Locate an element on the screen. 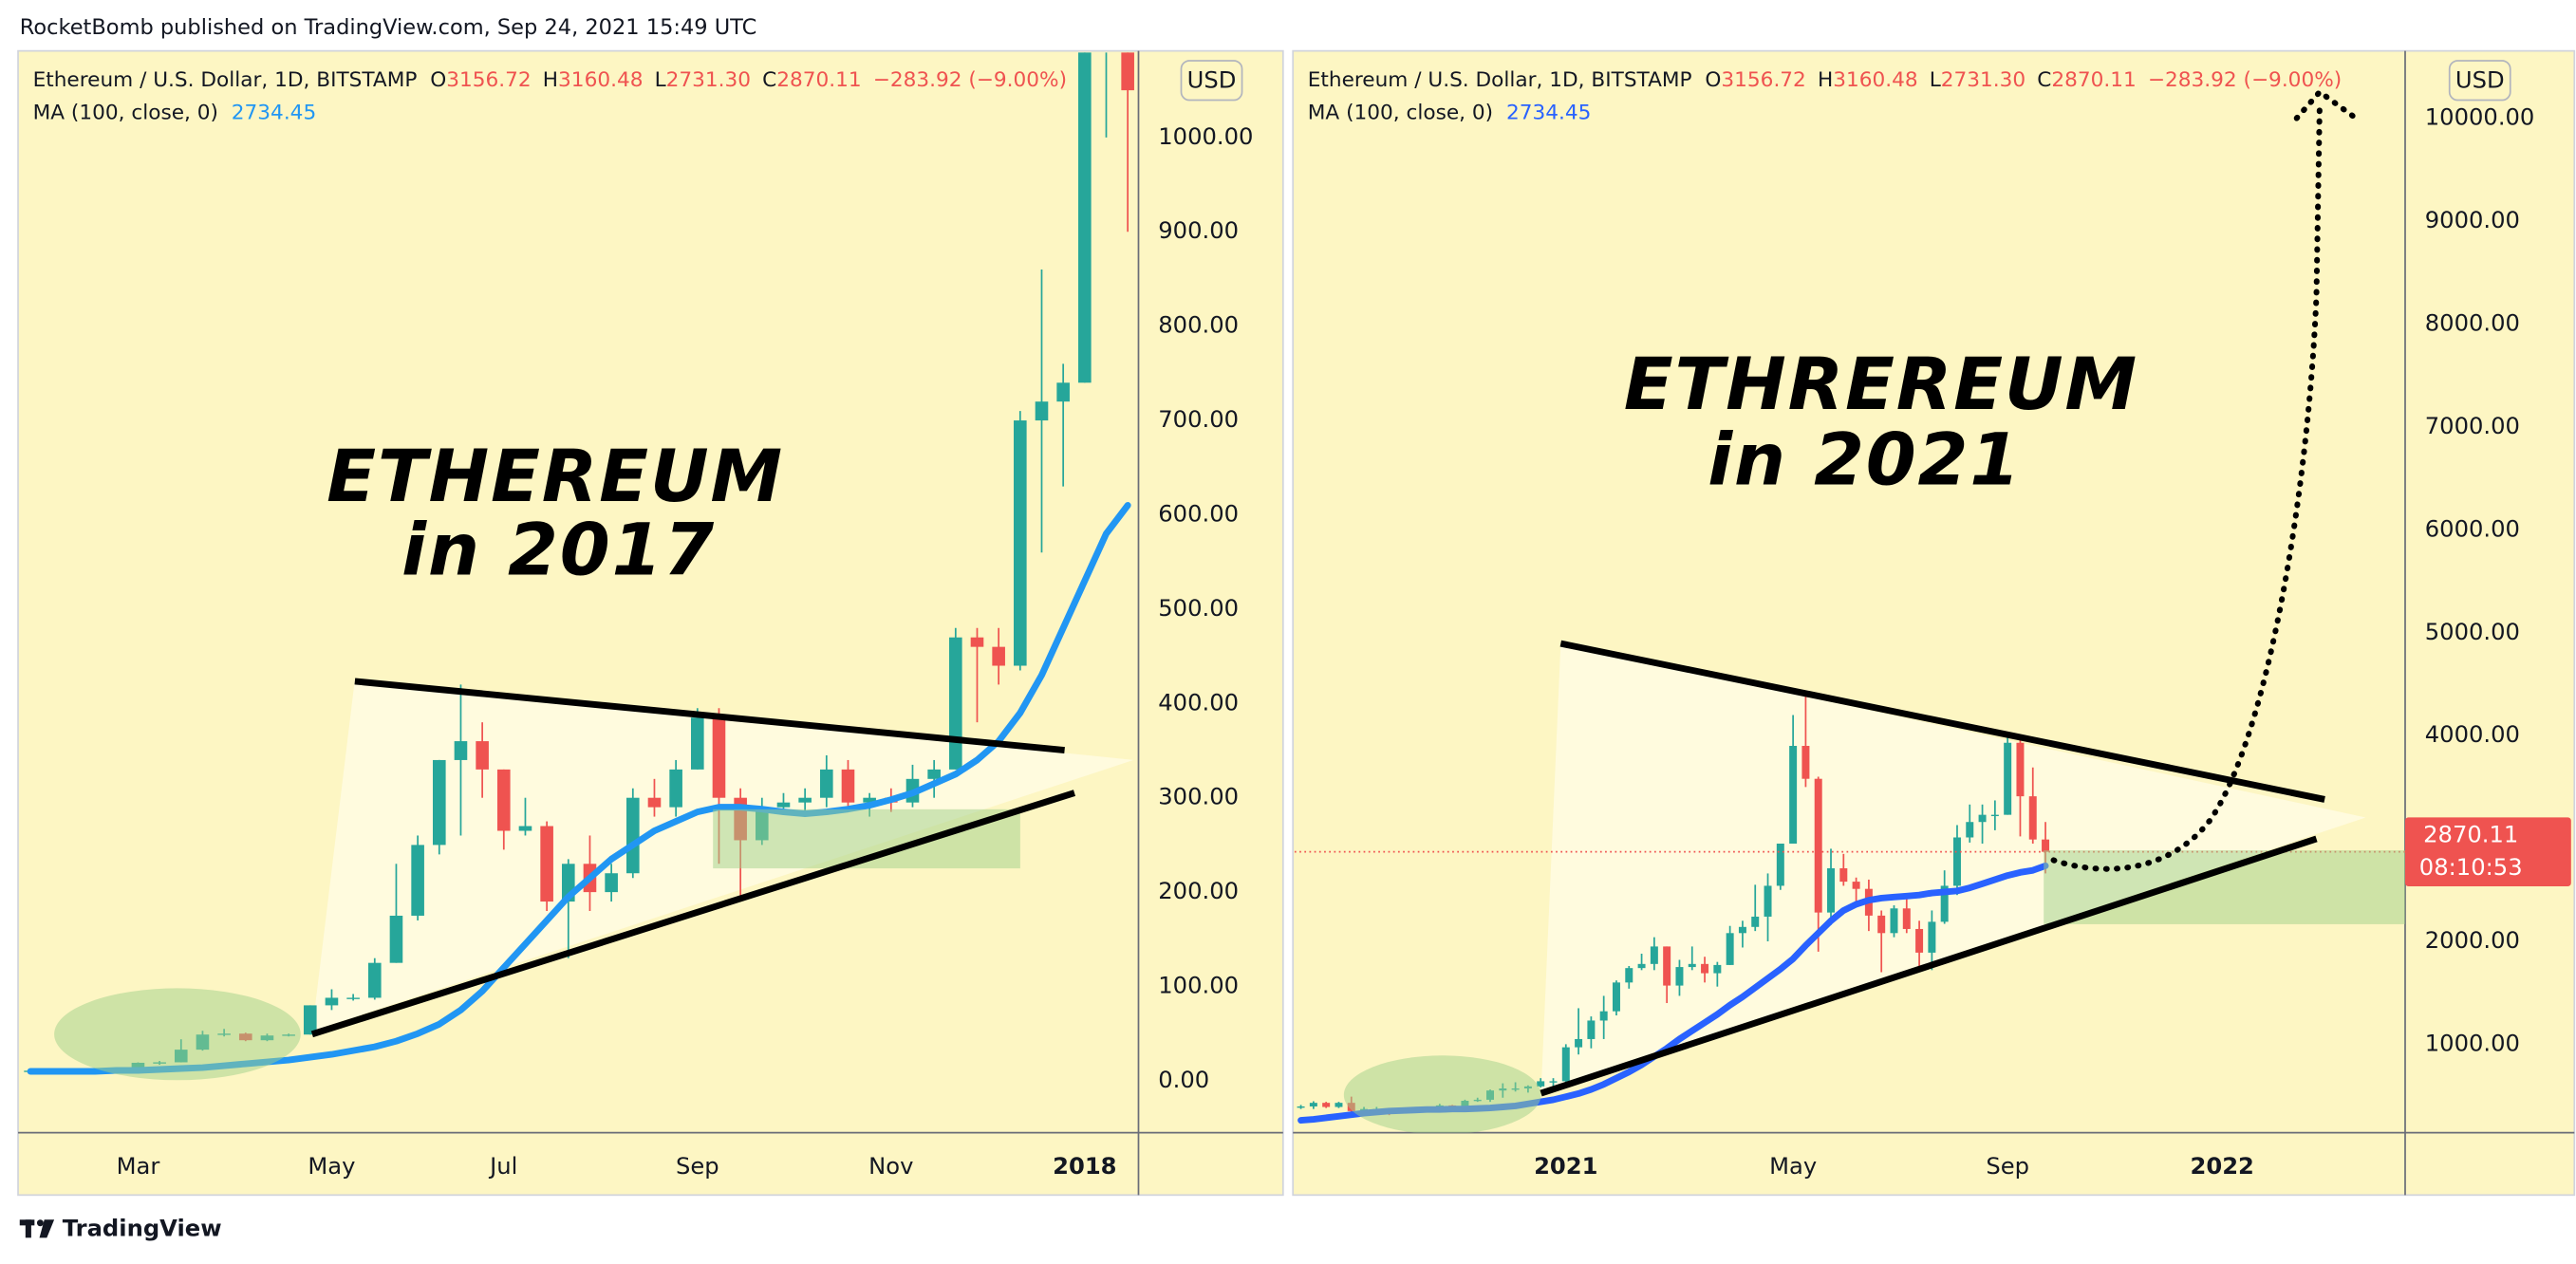  x-tick-label: 2022 is located at coordinates (2221, 1166).